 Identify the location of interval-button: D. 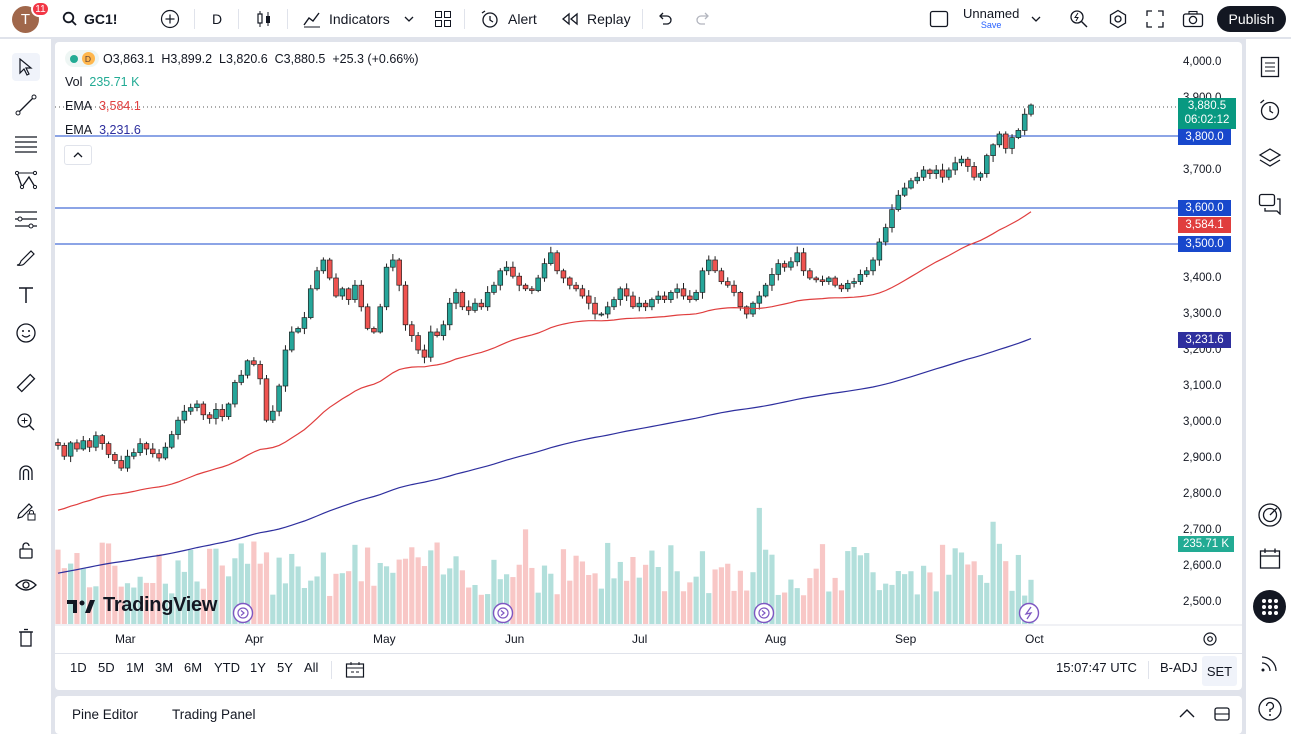
(217, 19).